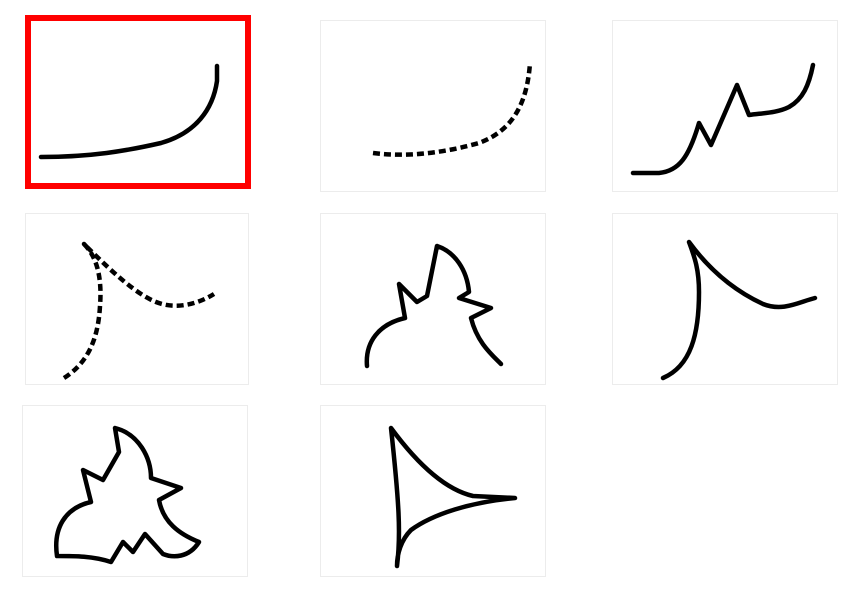  What do you see at coordinates (129, 111) in the screenshot?
I see `smooth-curve-drawing` at bounding box center [129, 111].